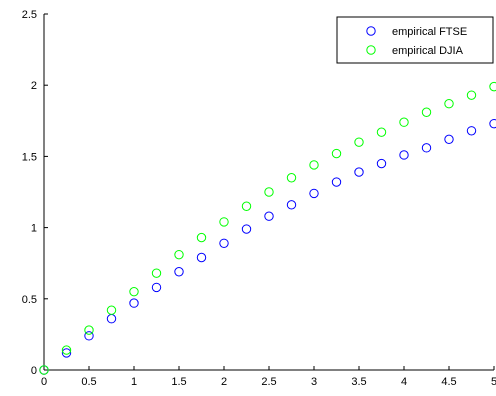 Image resolution: width=496 pixels, height=396 pixels. I want to click on x-tick-label: 4, so click(404, 382).